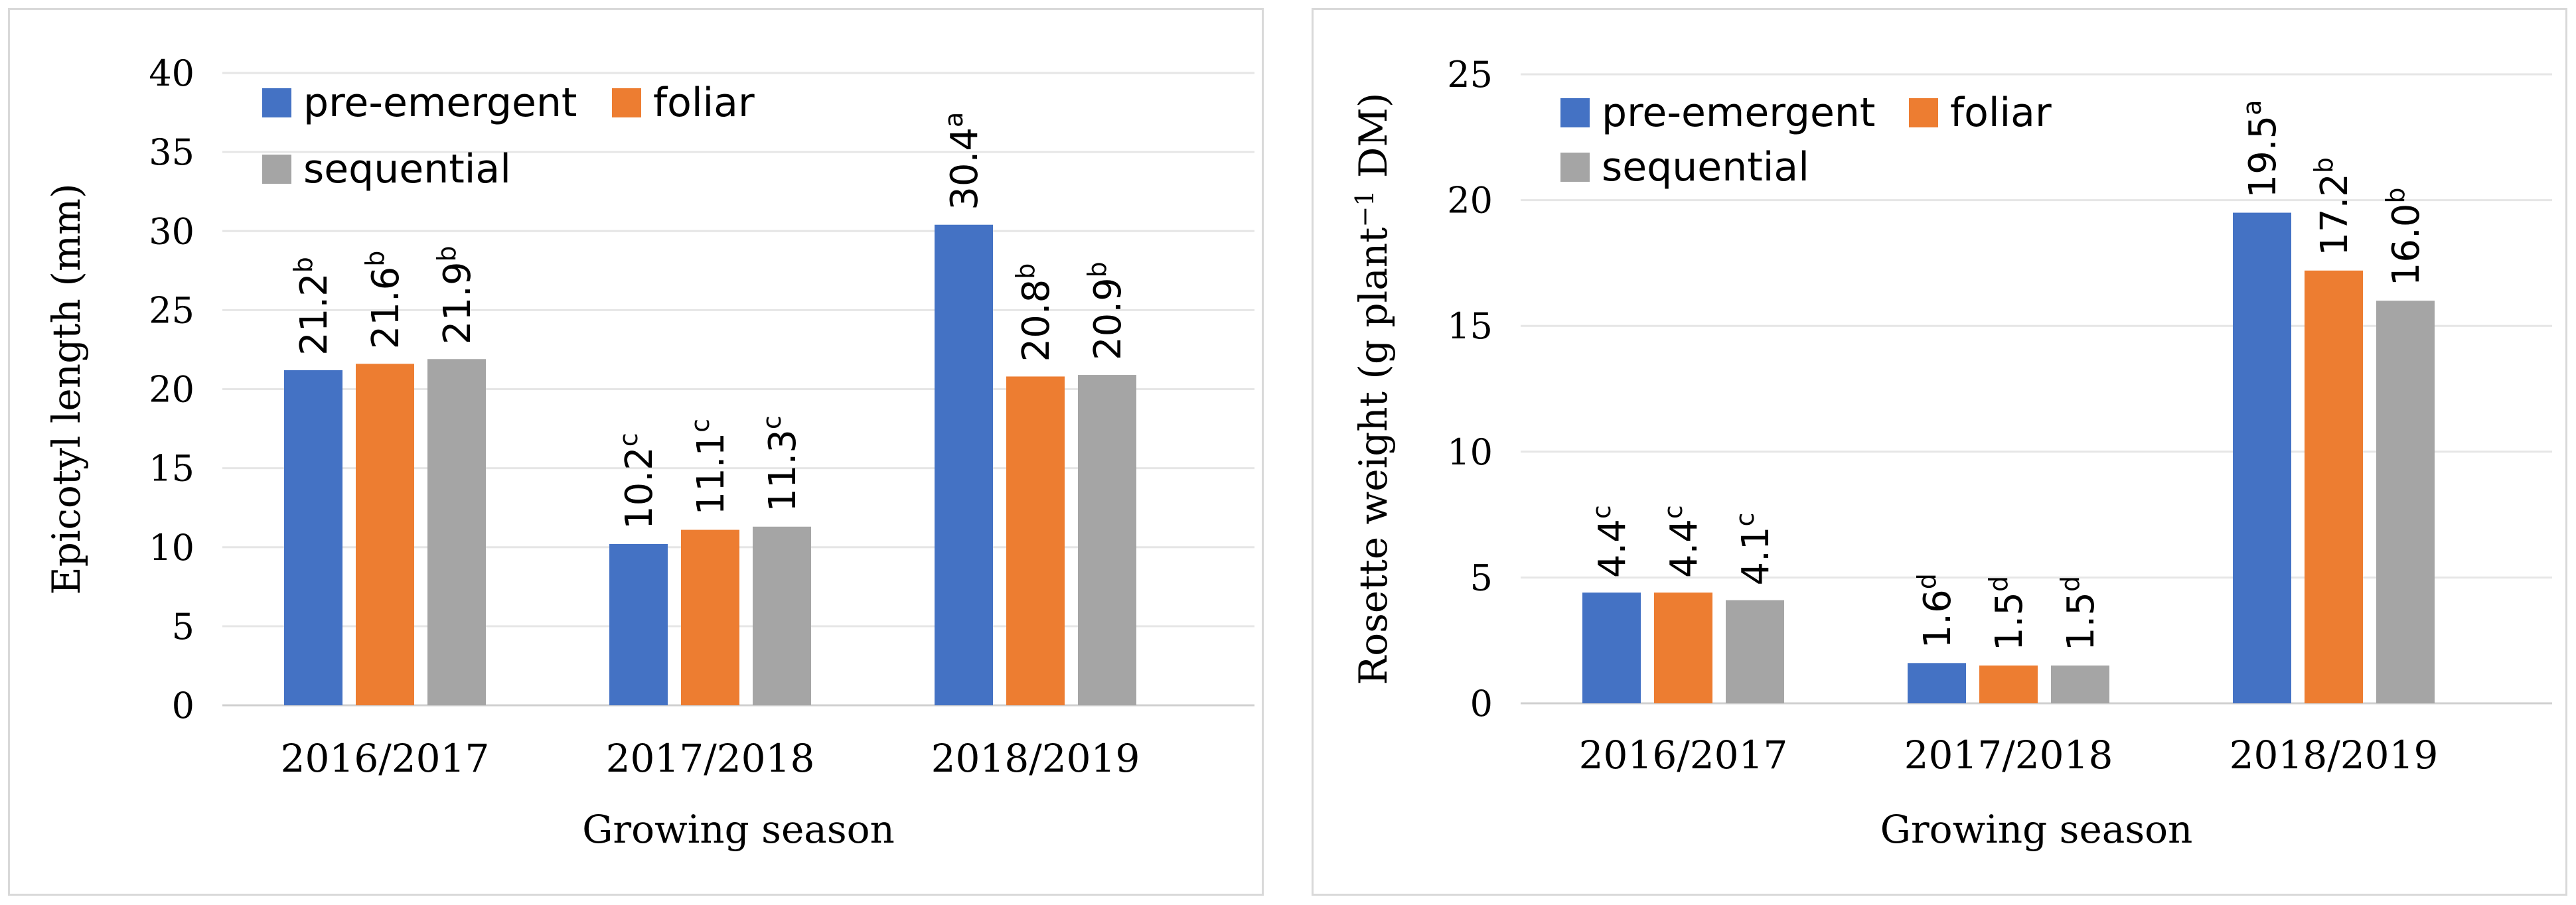  Describe the element at coordinates (1754, 549) in the screenshot. I see `data-label: 4.1c` at that location.